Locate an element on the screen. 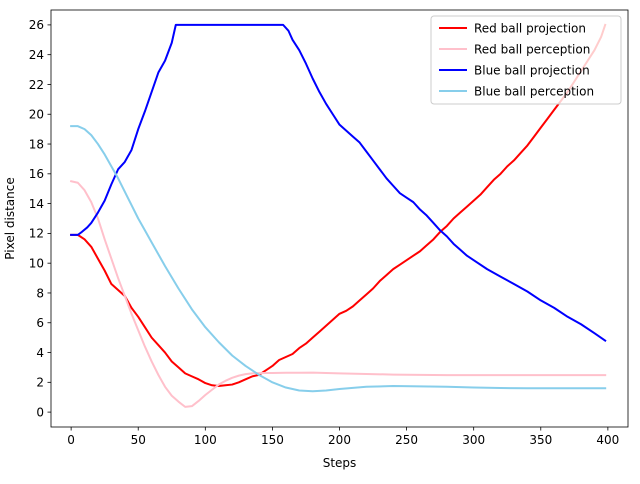 Image resolution: width=640 pixels, height=484 pixels. legend-box is located at coordinates (526, 60).